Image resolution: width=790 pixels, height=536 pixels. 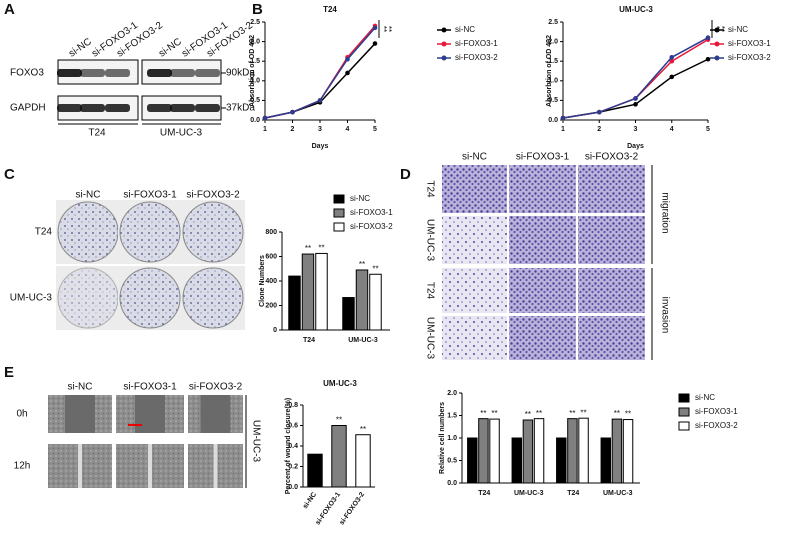 I want to click on size-label: 37kDa, so click(x=240, y=108).